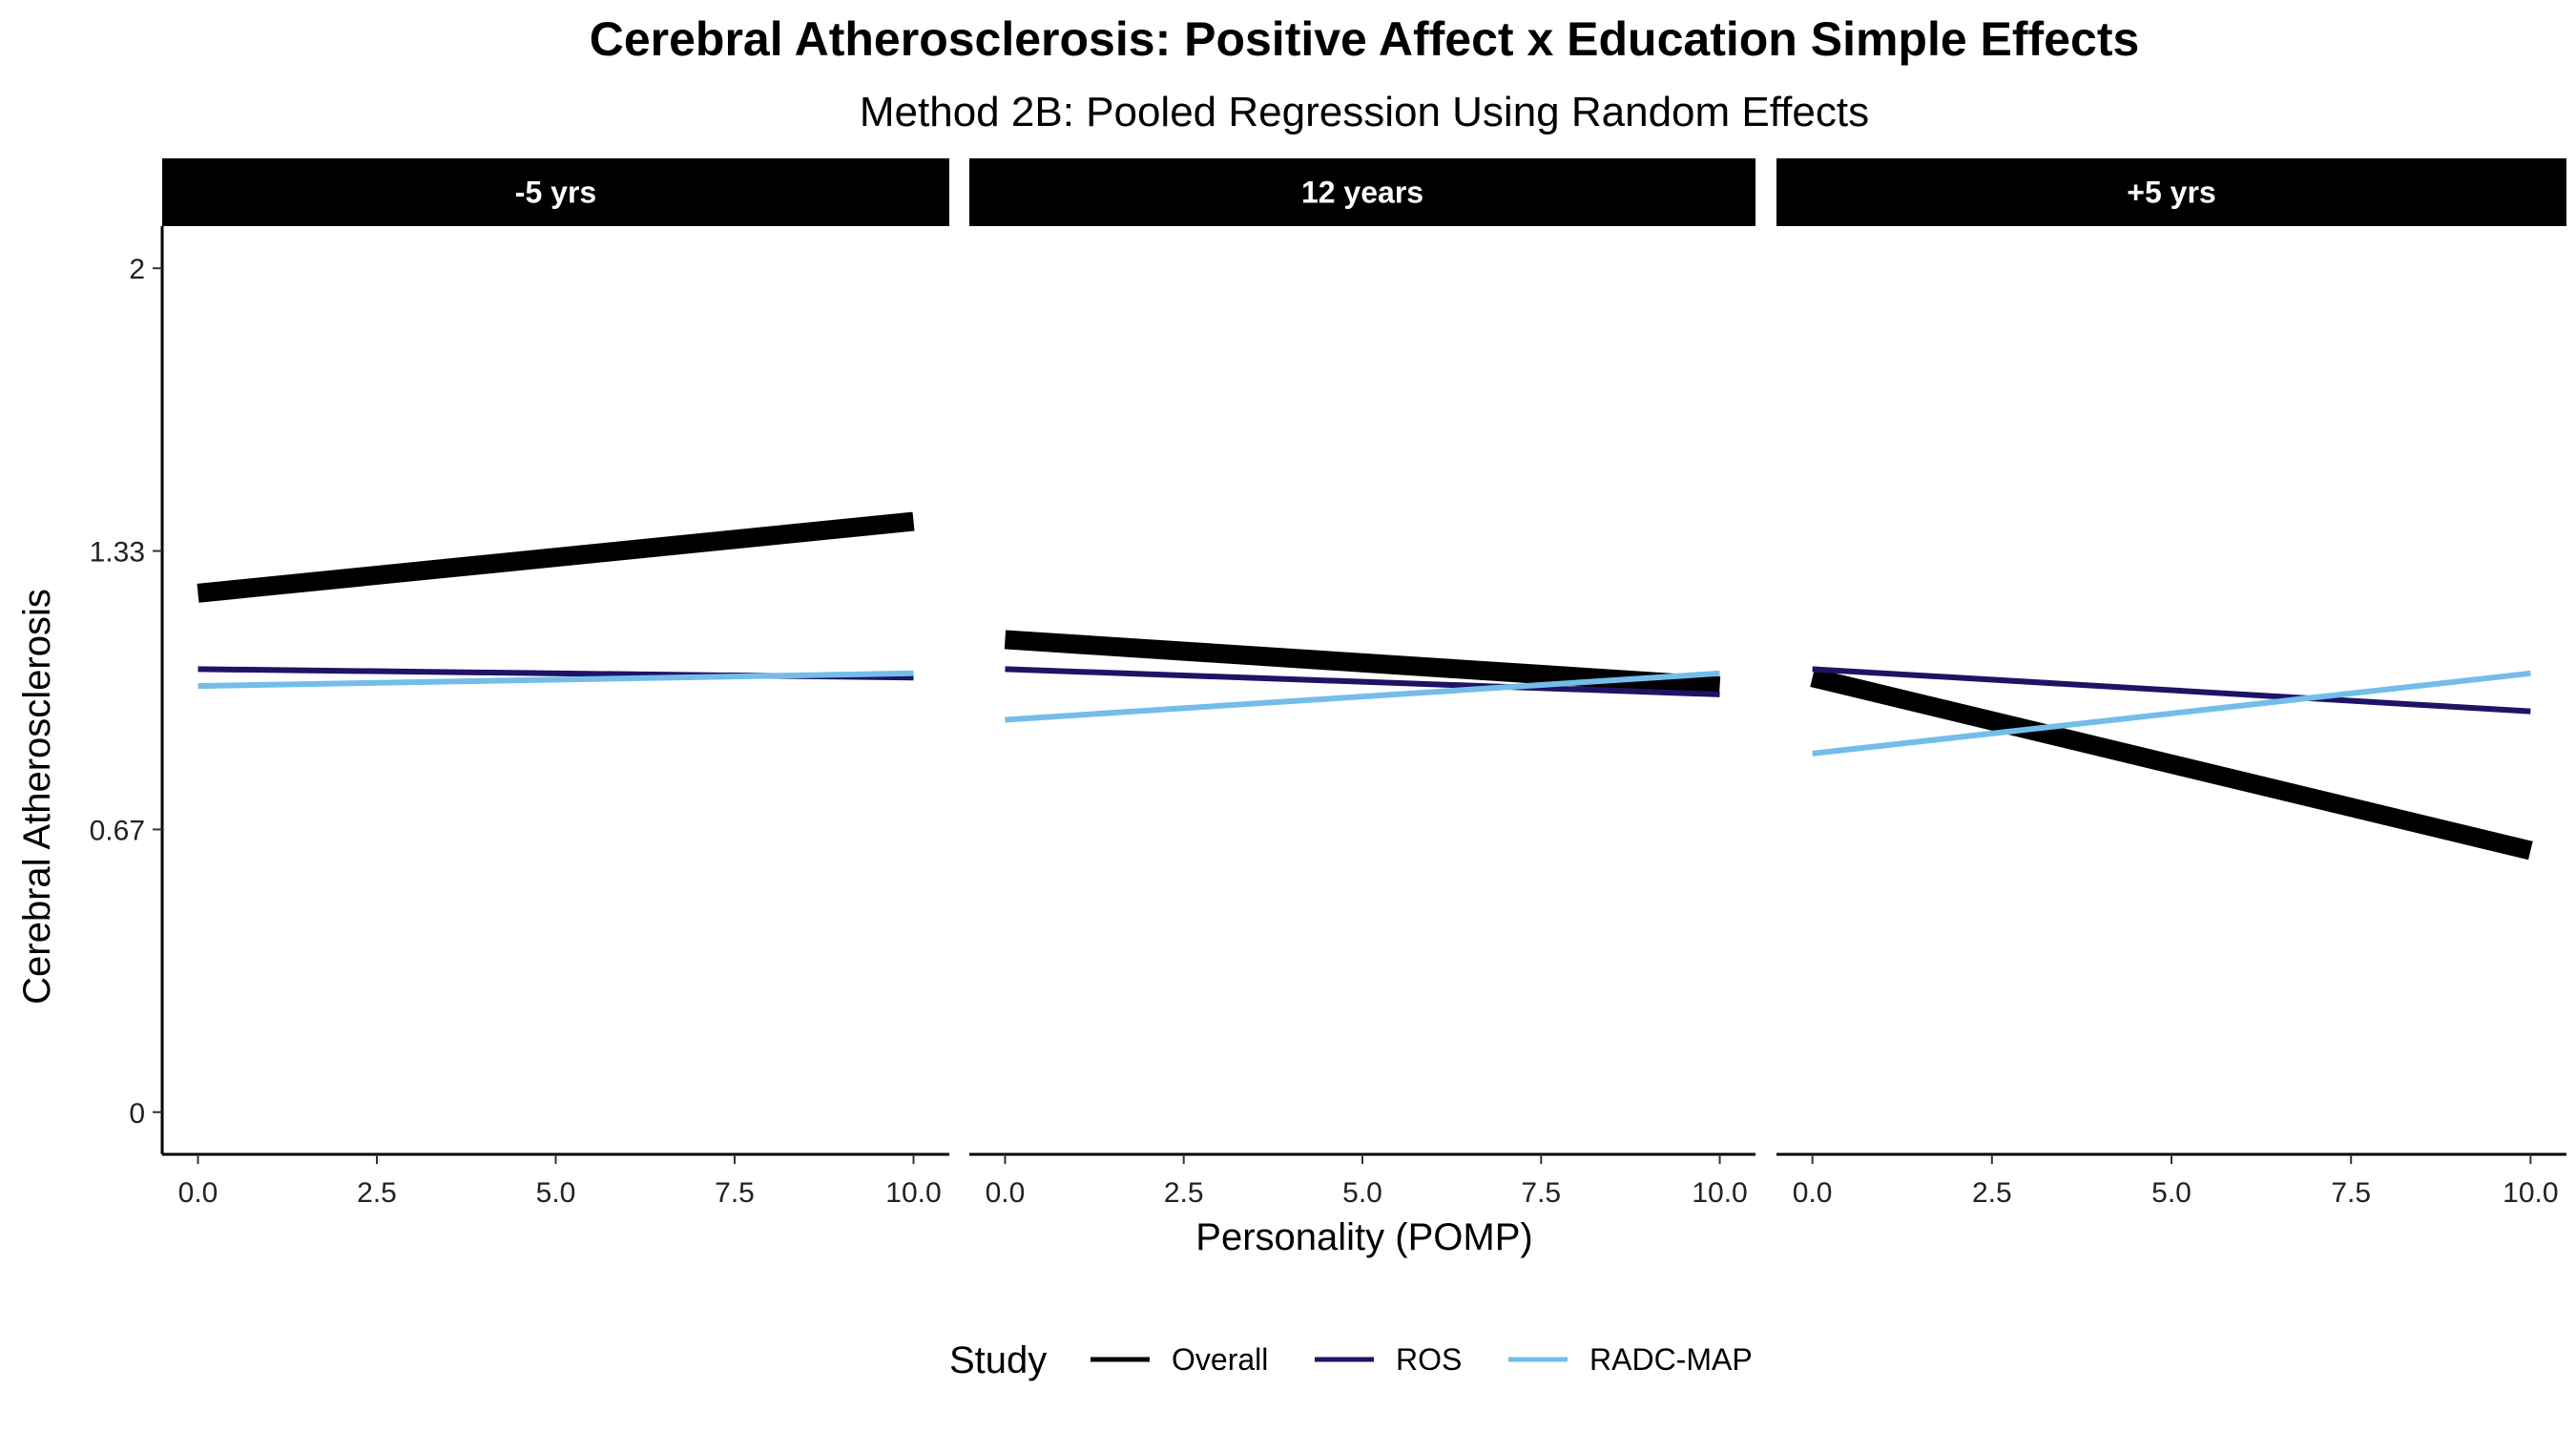 The width and height of the screenshot is (2576, 1431). Describe the element at coordinates (117, 830) in the screenshot. I see `y-tick-label: 0.67` at that location.